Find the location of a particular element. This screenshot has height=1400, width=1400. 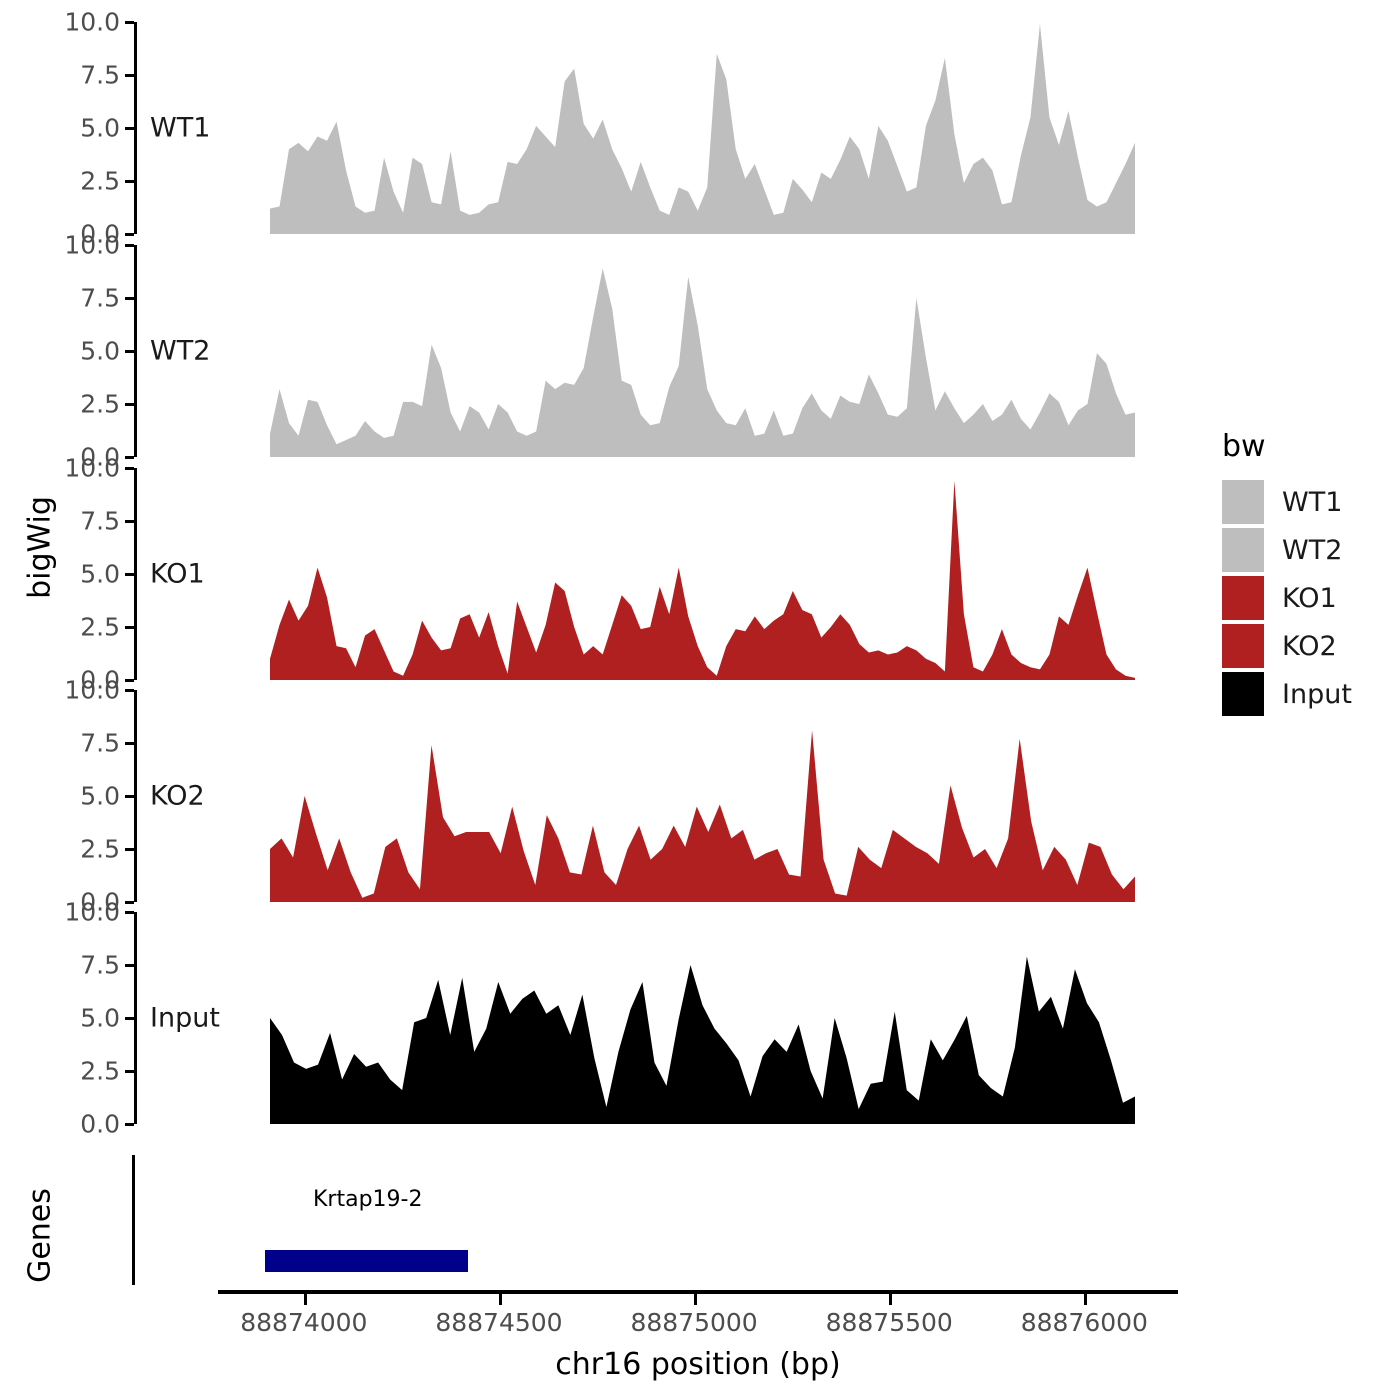

legend-swatch-input is located at coordinates (1243, 694).